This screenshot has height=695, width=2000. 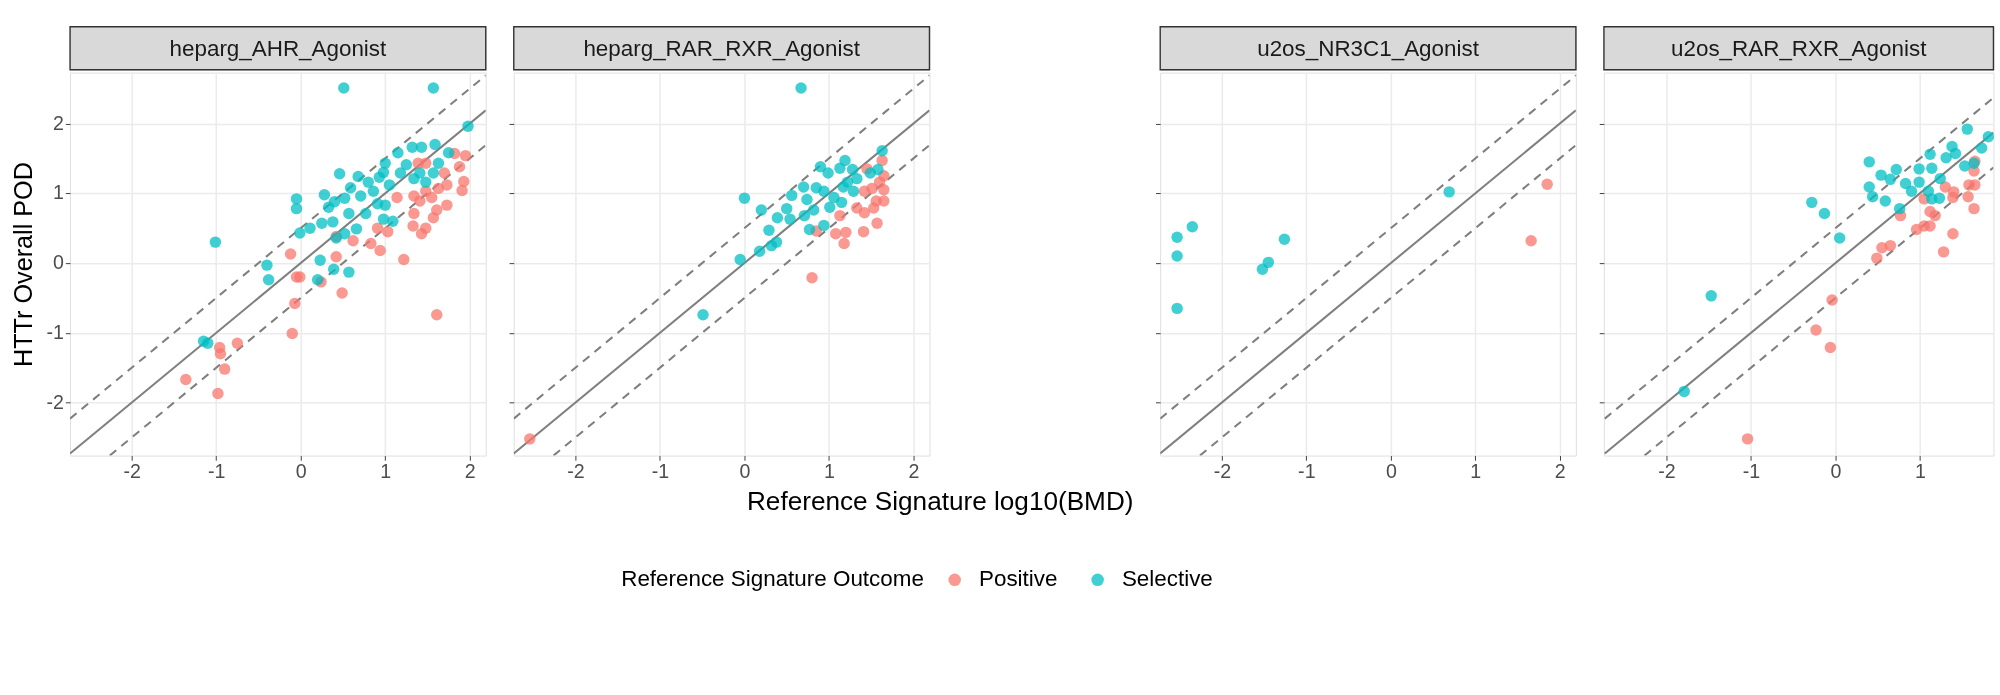 I want to click on y-tick-label: 0, so click(x=59, y=262).